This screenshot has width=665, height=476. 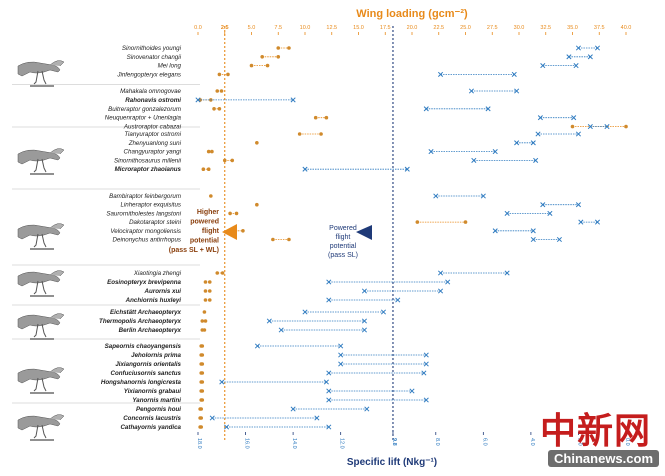 I want to click on bottom-axis-tick-label: 0.0, so click(x=627, y=442).